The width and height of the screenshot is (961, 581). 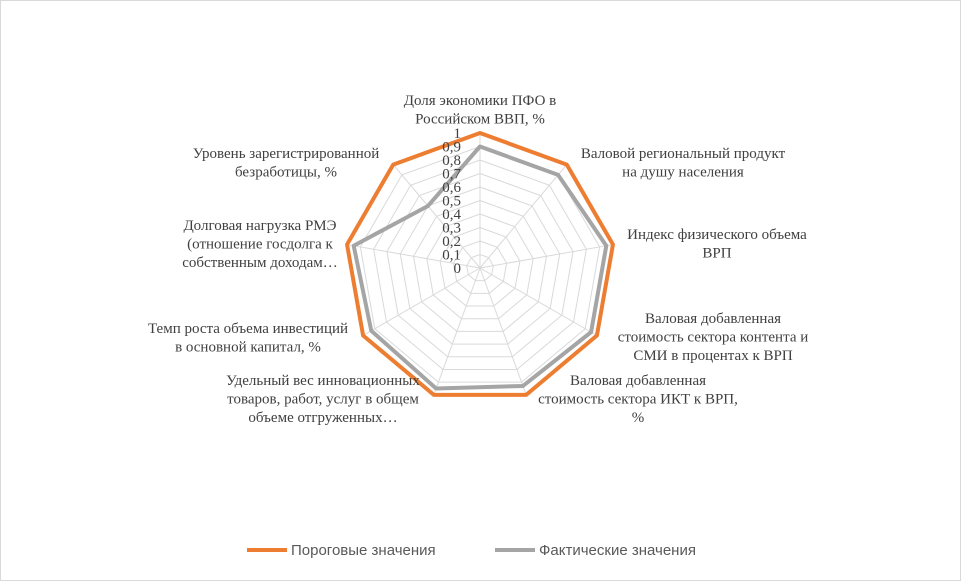 What do you see at coordinates (363, 550) in the screenshot?
I see `legend-label: Пороговые значения` at bounding box center [363, 550].